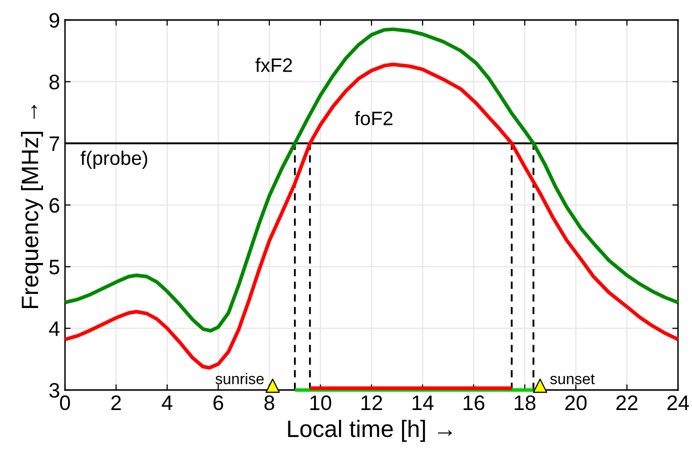 The width and height of the screenshot is (692, 462). What do you see at coordinates (240, 378) in the screenshot?
I see `annotation: sunrise` at bounding box center [240, 378].